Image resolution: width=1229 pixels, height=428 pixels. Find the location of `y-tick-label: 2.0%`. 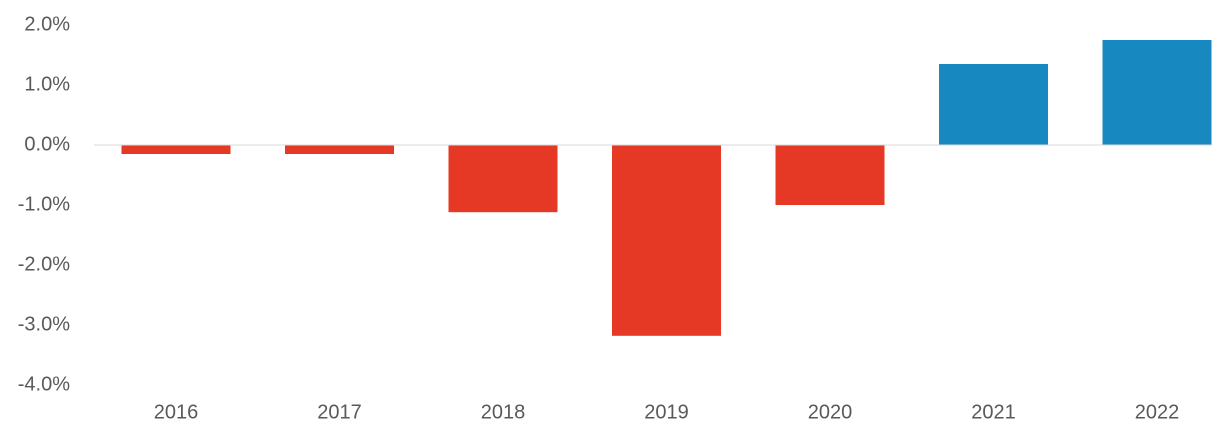

y-tick-label: 2.0% is located at coordinates (47, 24).